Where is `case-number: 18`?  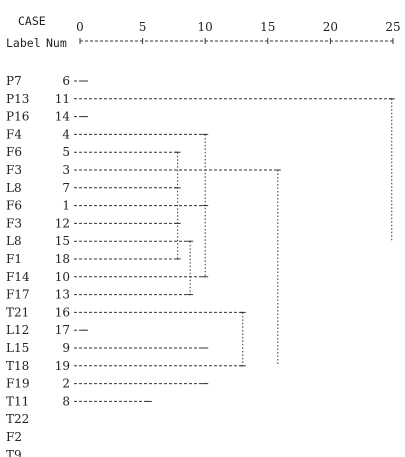
case-number: 18 is located at coordinates (62, 259).